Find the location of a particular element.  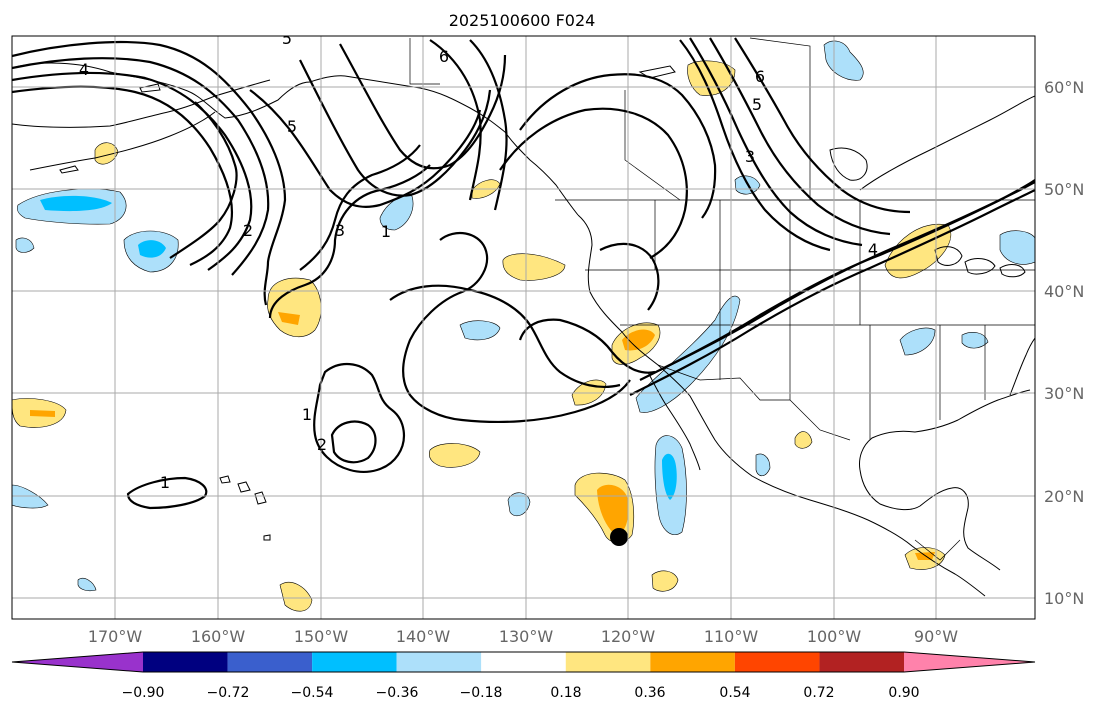

lon-label: 150°W is located at coordinates (321, 636).